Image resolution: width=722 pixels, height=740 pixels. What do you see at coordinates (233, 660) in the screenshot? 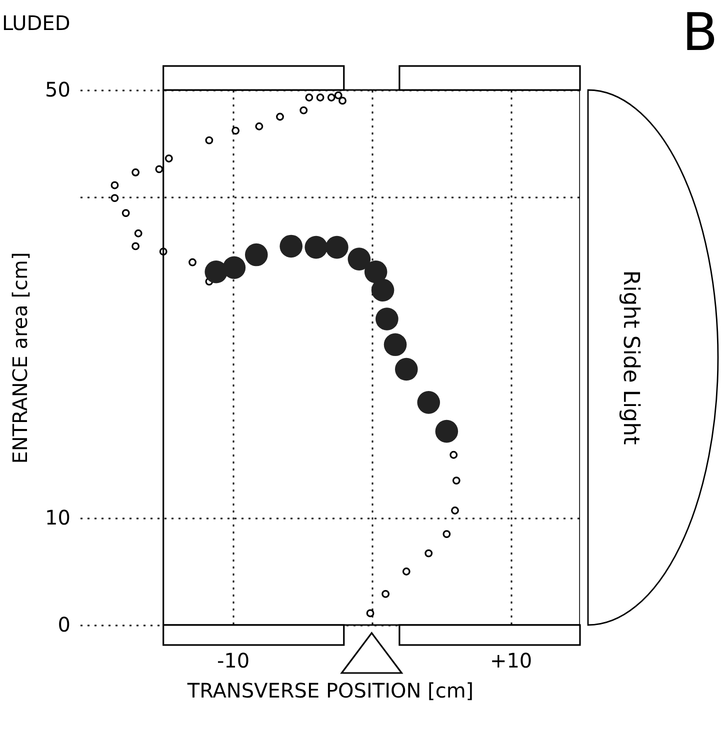
I see `x-tick-label: -10` at bounding box center [233, 660].